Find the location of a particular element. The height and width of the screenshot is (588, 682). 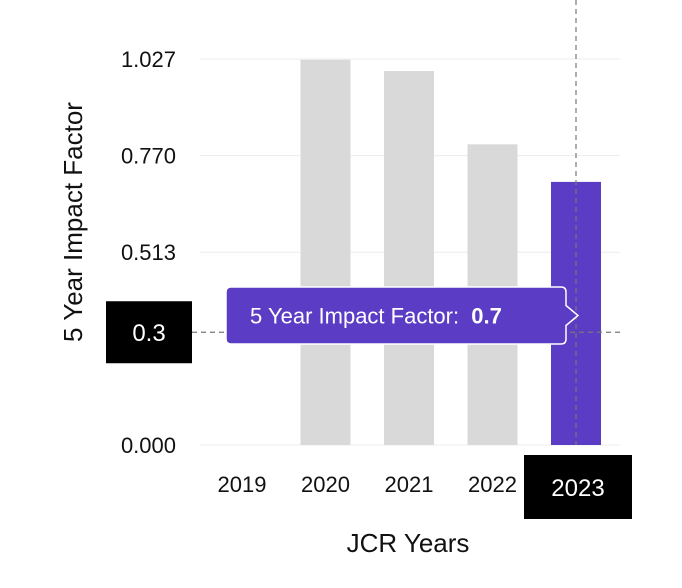

tooltip: 5 Year Impact Factor: 0.7 is located at coordinates (402, 315).